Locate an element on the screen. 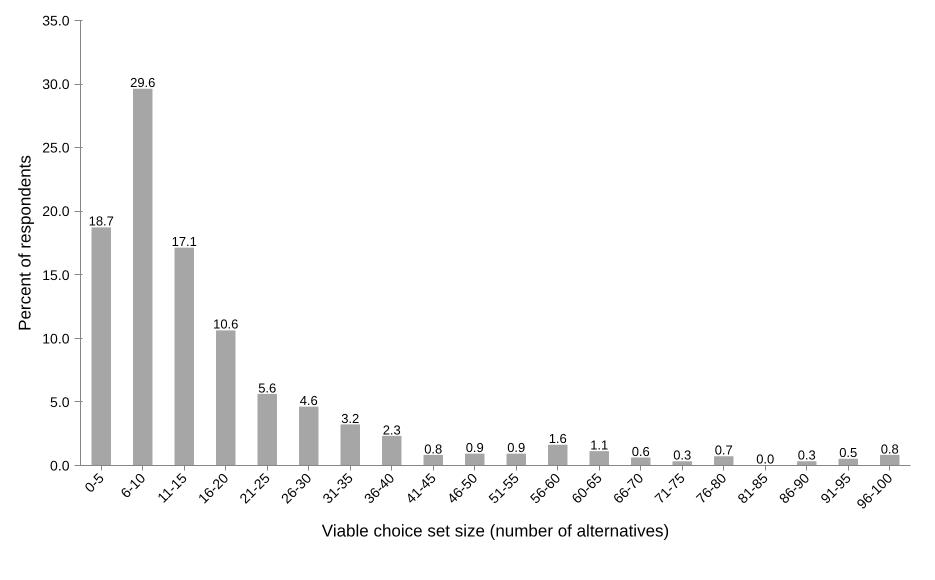 Image resolution: width=935 pixels, height=580 pixels. data-label: 29.6 is located at coordinates (143, 82).